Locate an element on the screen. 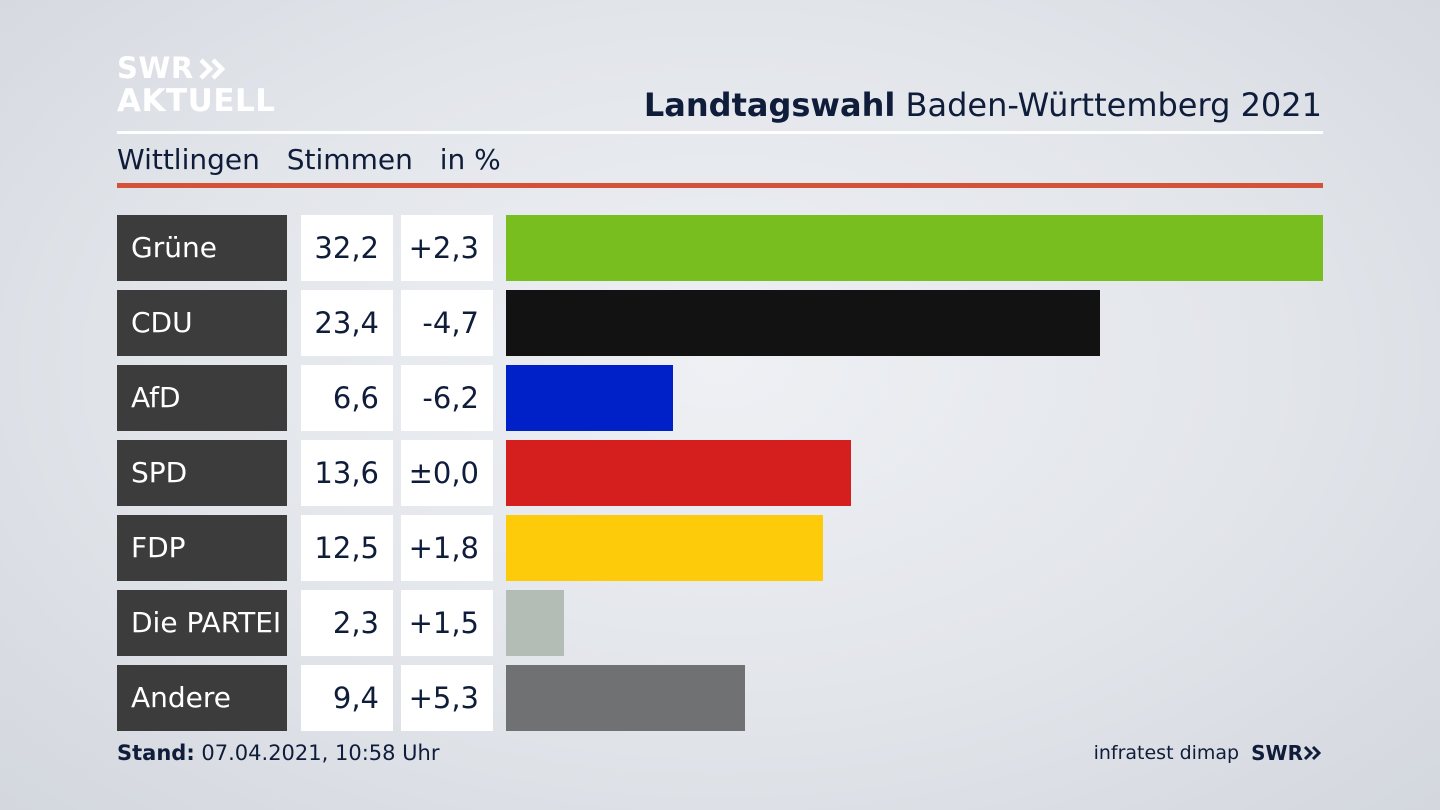 This screenshot has height=810, width=1440. vote-share-value: 13,6 is located at coordinates (347, 473).